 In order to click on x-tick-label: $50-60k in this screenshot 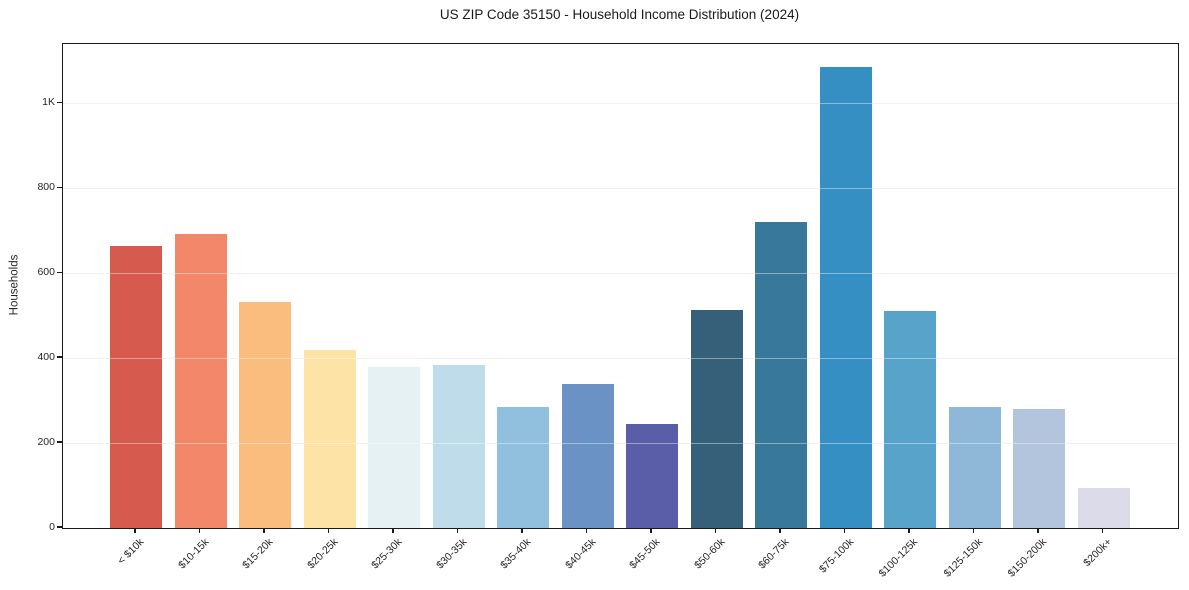, I will do `click(709, 554)`.